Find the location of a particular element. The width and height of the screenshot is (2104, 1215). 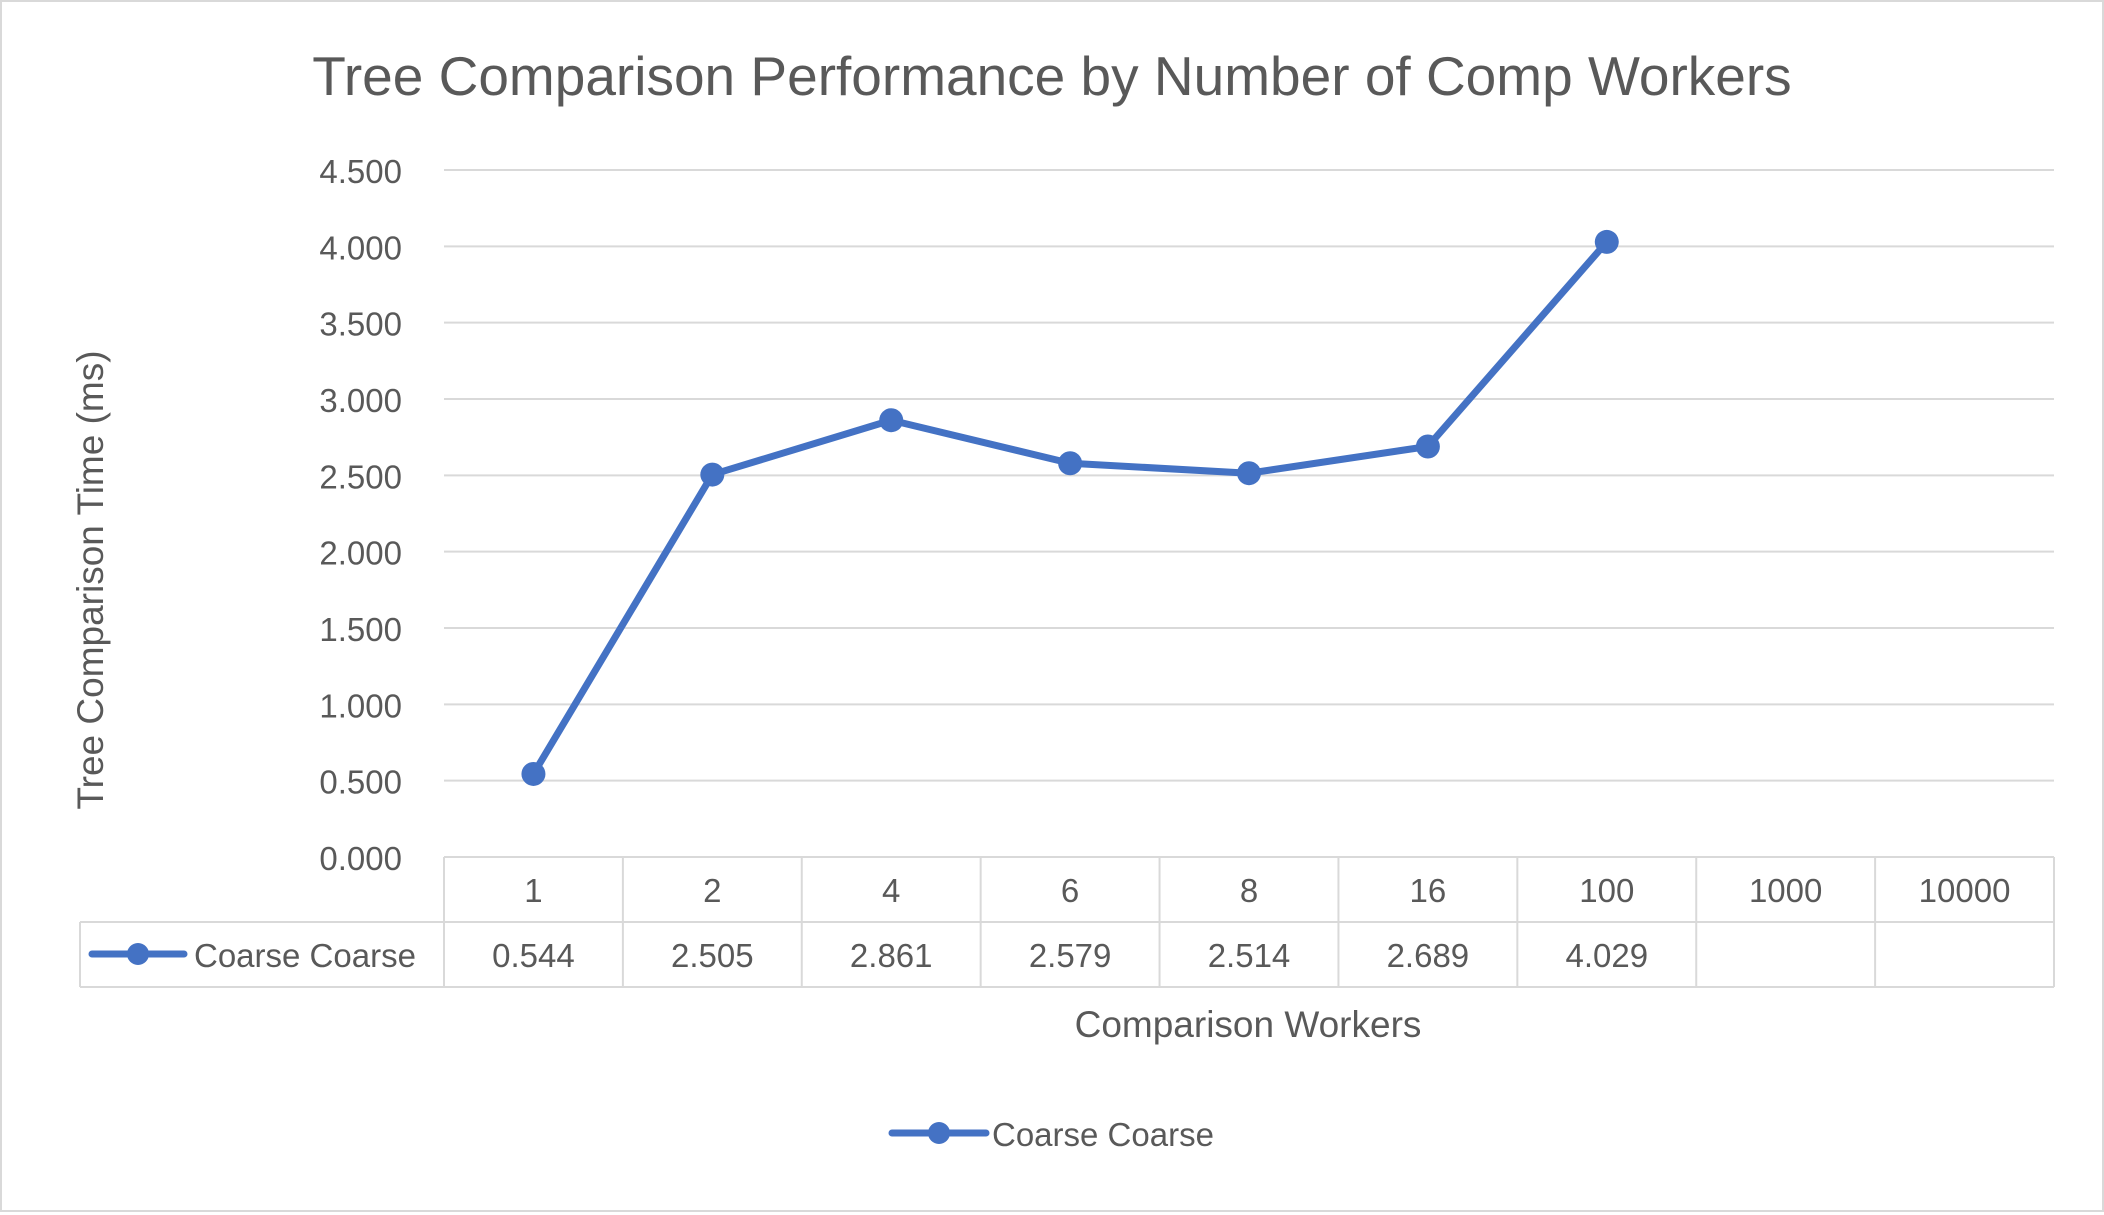

legend-key-marker is located at coordinates (939, 1133).